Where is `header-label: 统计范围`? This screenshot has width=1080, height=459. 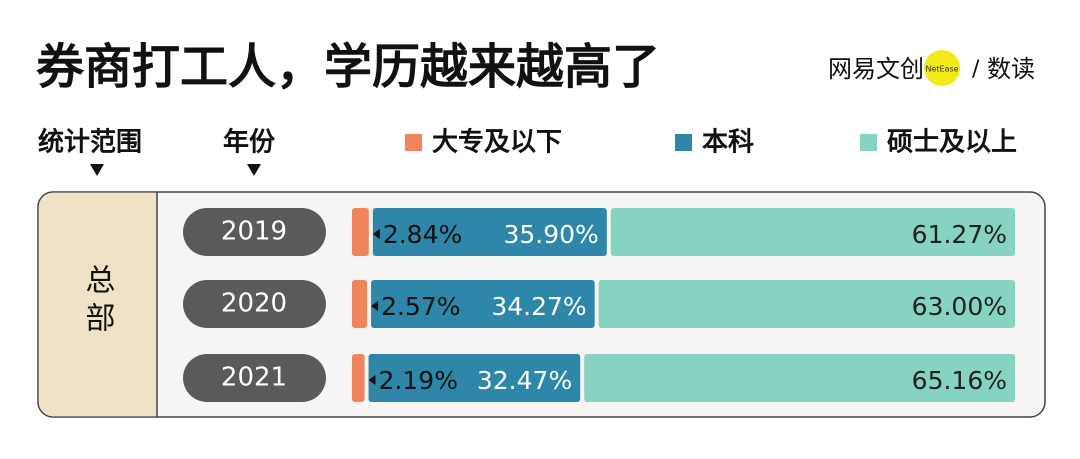
header-label: 统计范围 is located at coordinates (90, 142).